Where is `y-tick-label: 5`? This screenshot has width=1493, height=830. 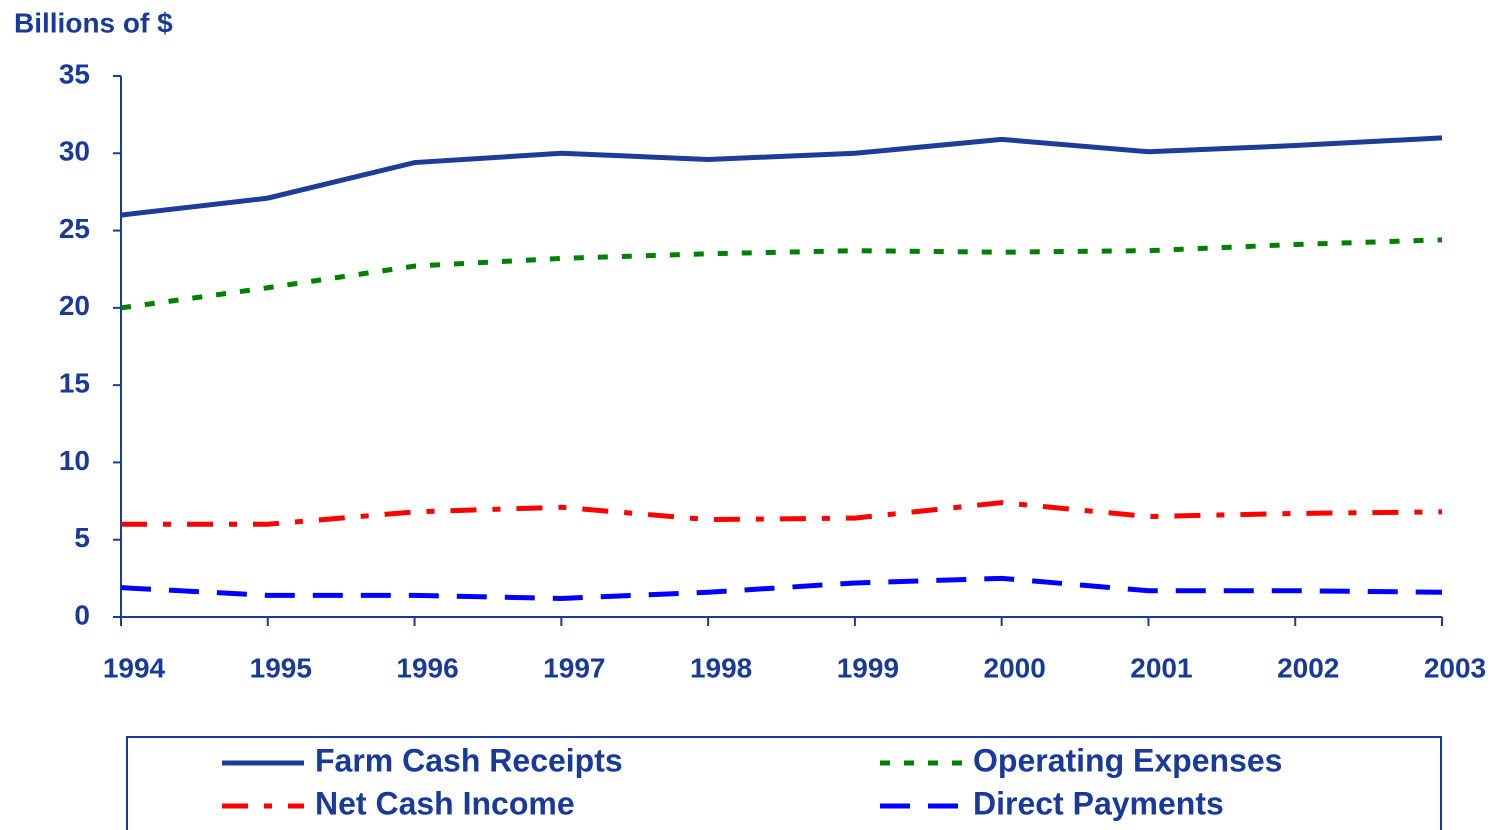 y-tick-label: 5 is located at coordinates (82, 537).